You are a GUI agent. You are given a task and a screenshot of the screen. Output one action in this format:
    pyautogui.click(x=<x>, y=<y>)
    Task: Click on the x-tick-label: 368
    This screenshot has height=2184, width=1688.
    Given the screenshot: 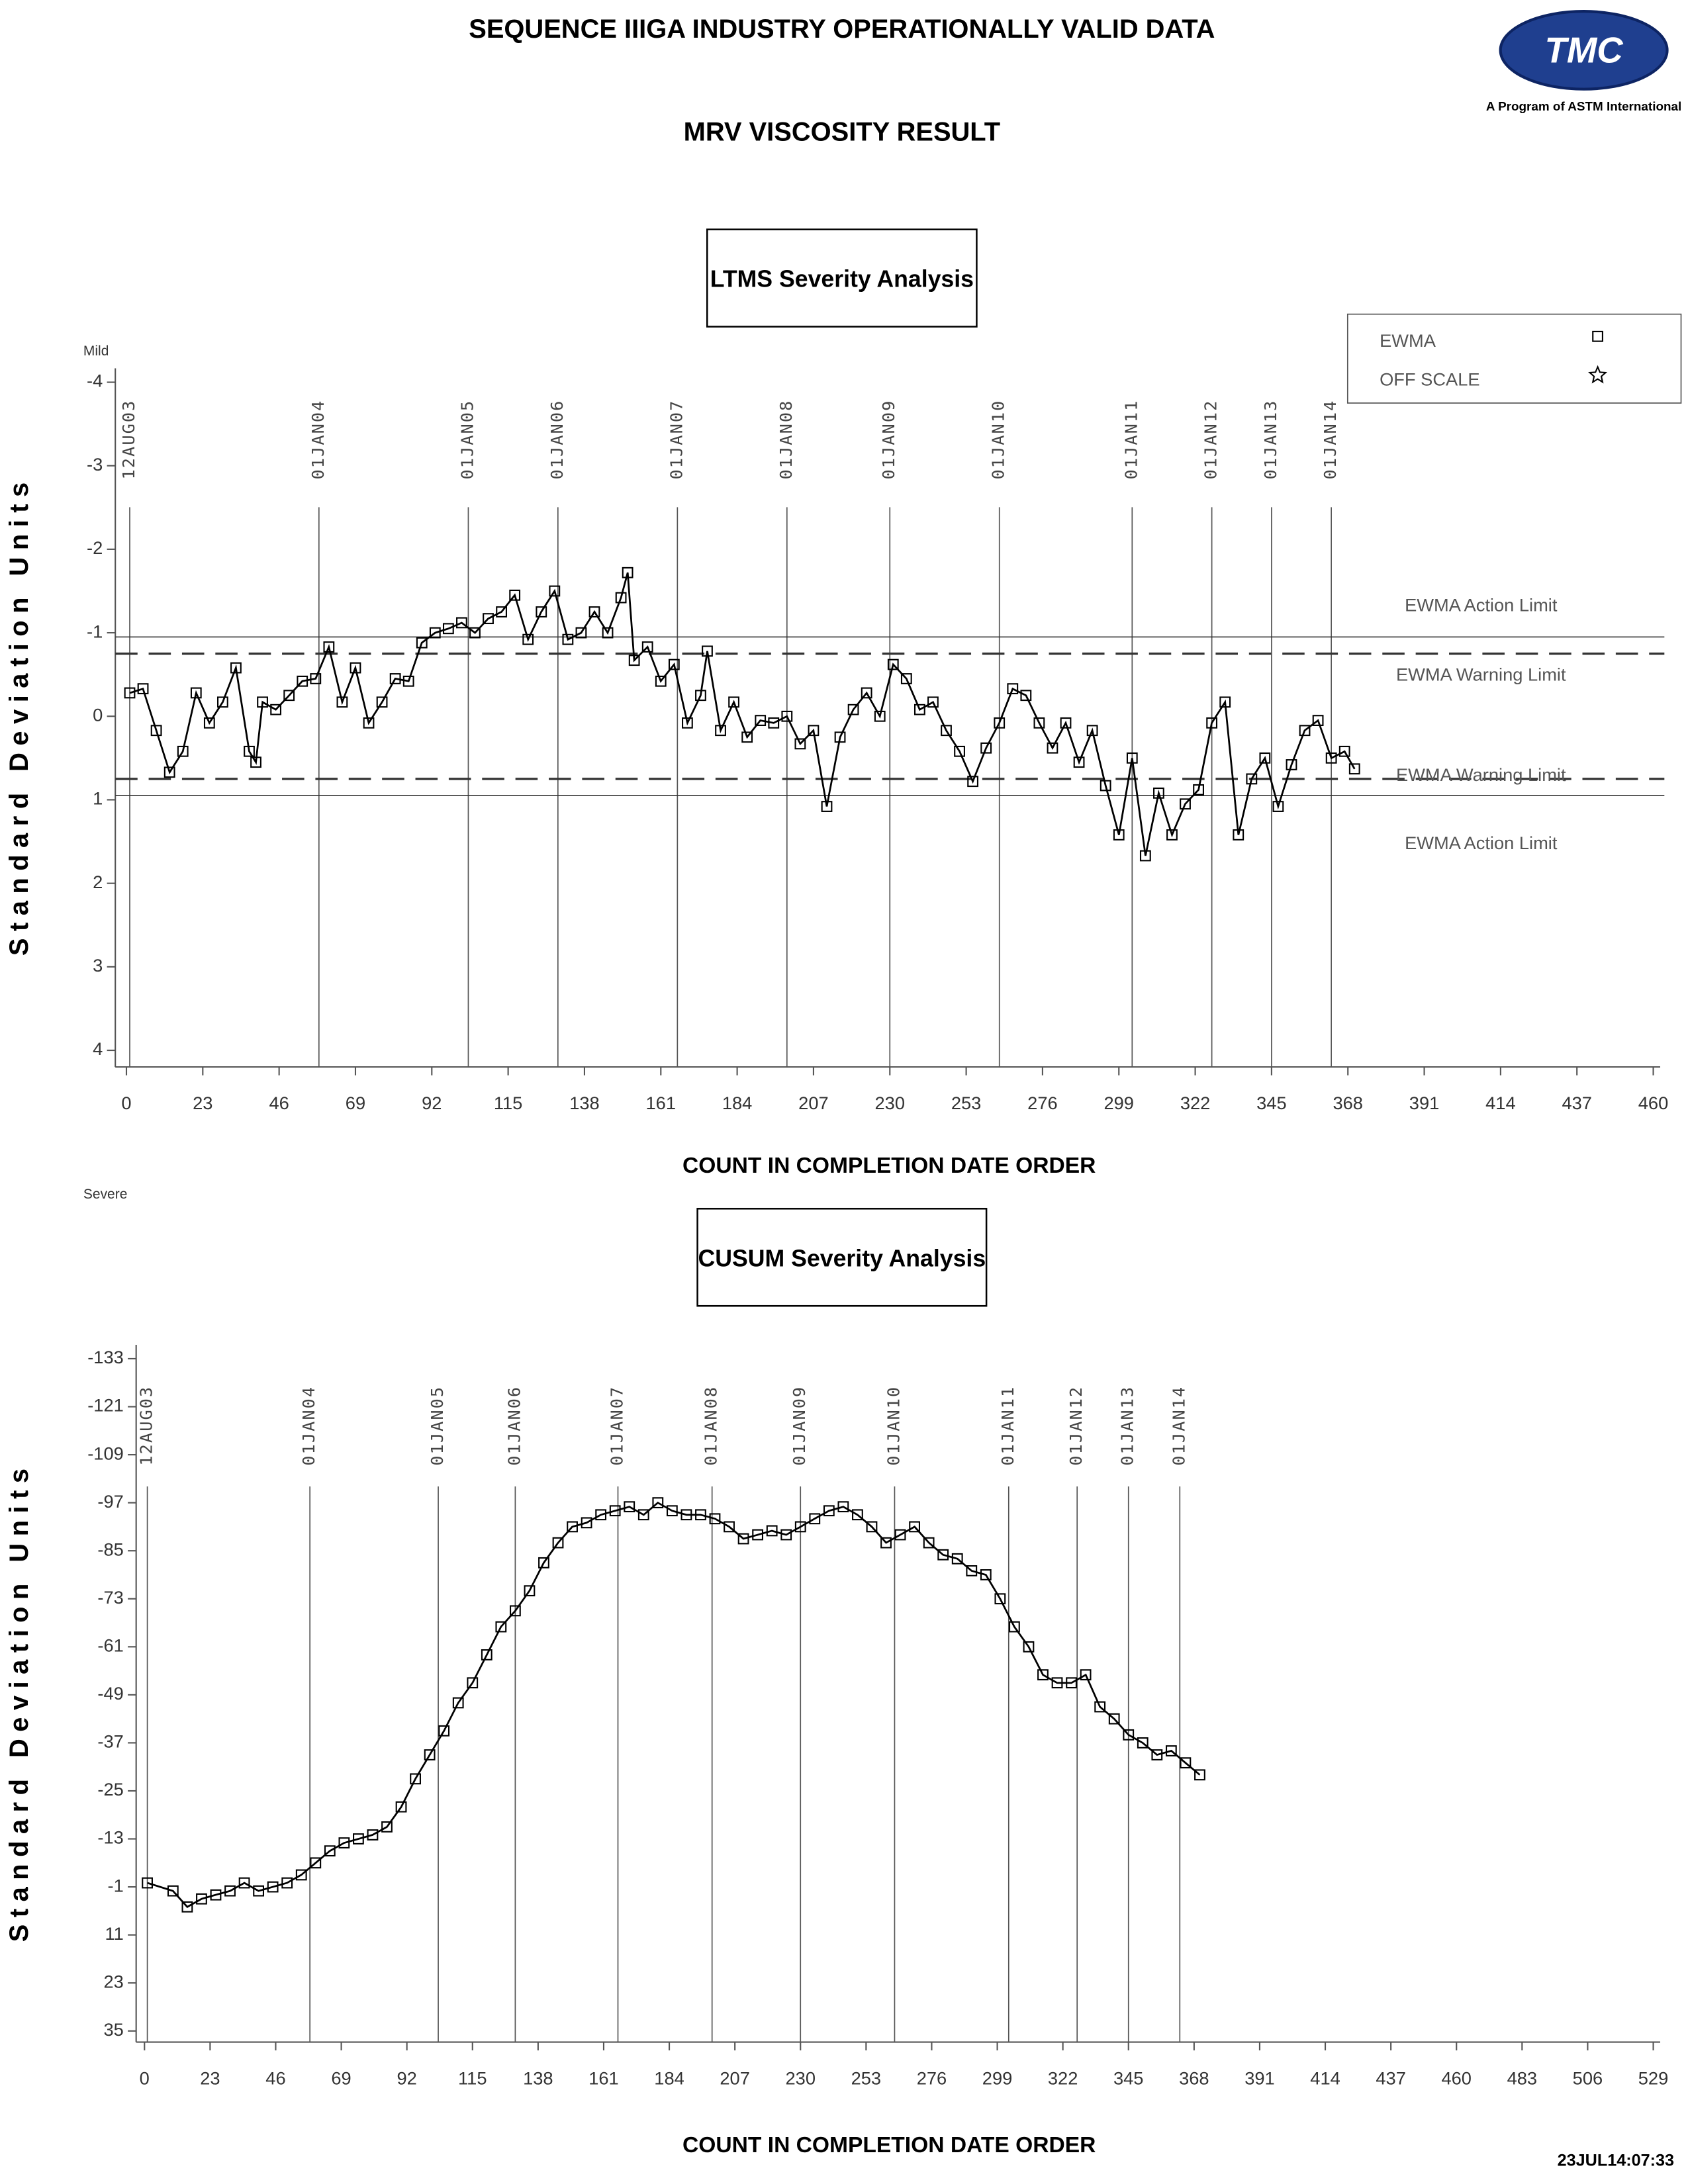 What is the action you would take?
    pyautogui.click(x=1348, y=1103)
    